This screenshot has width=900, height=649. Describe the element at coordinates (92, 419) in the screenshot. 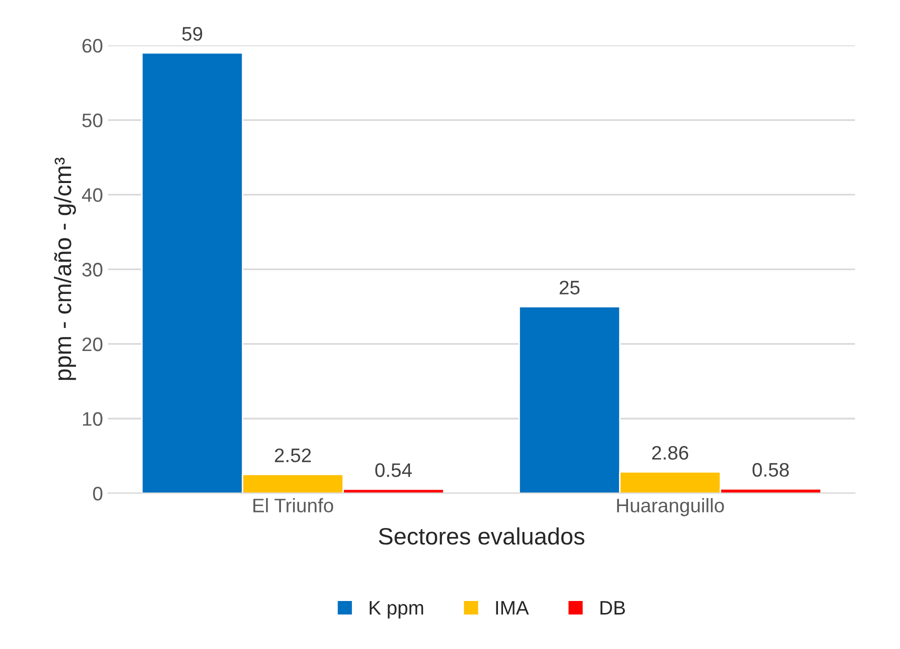

I see `y-tick-label: 10` at that location.